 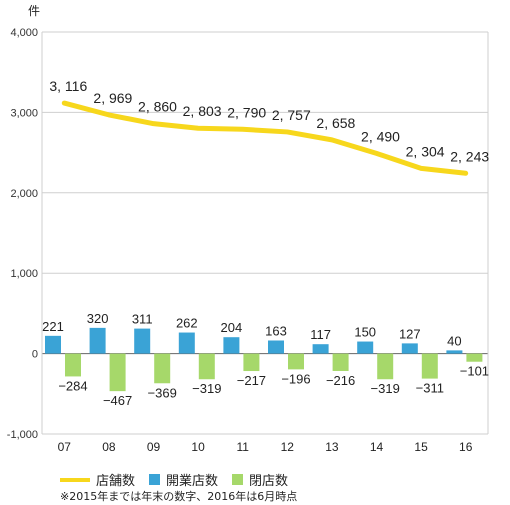 I want to click on x-tick-label-08: 08, so click(x=109, y=447).